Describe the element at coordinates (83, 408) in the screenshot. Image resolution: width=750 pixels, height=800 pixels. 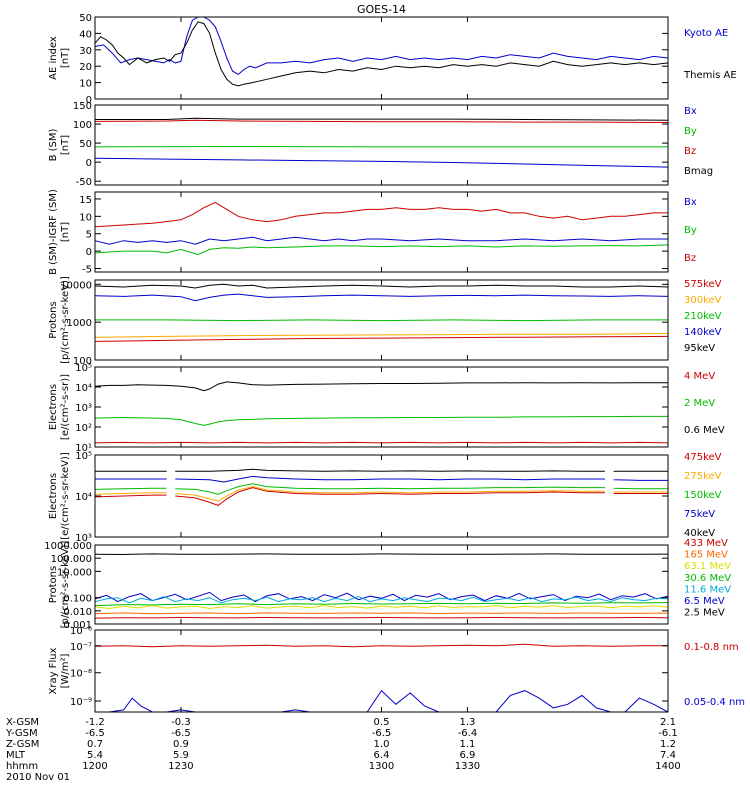
I see `panel-5-ytick-label-3: 10³` at that location.